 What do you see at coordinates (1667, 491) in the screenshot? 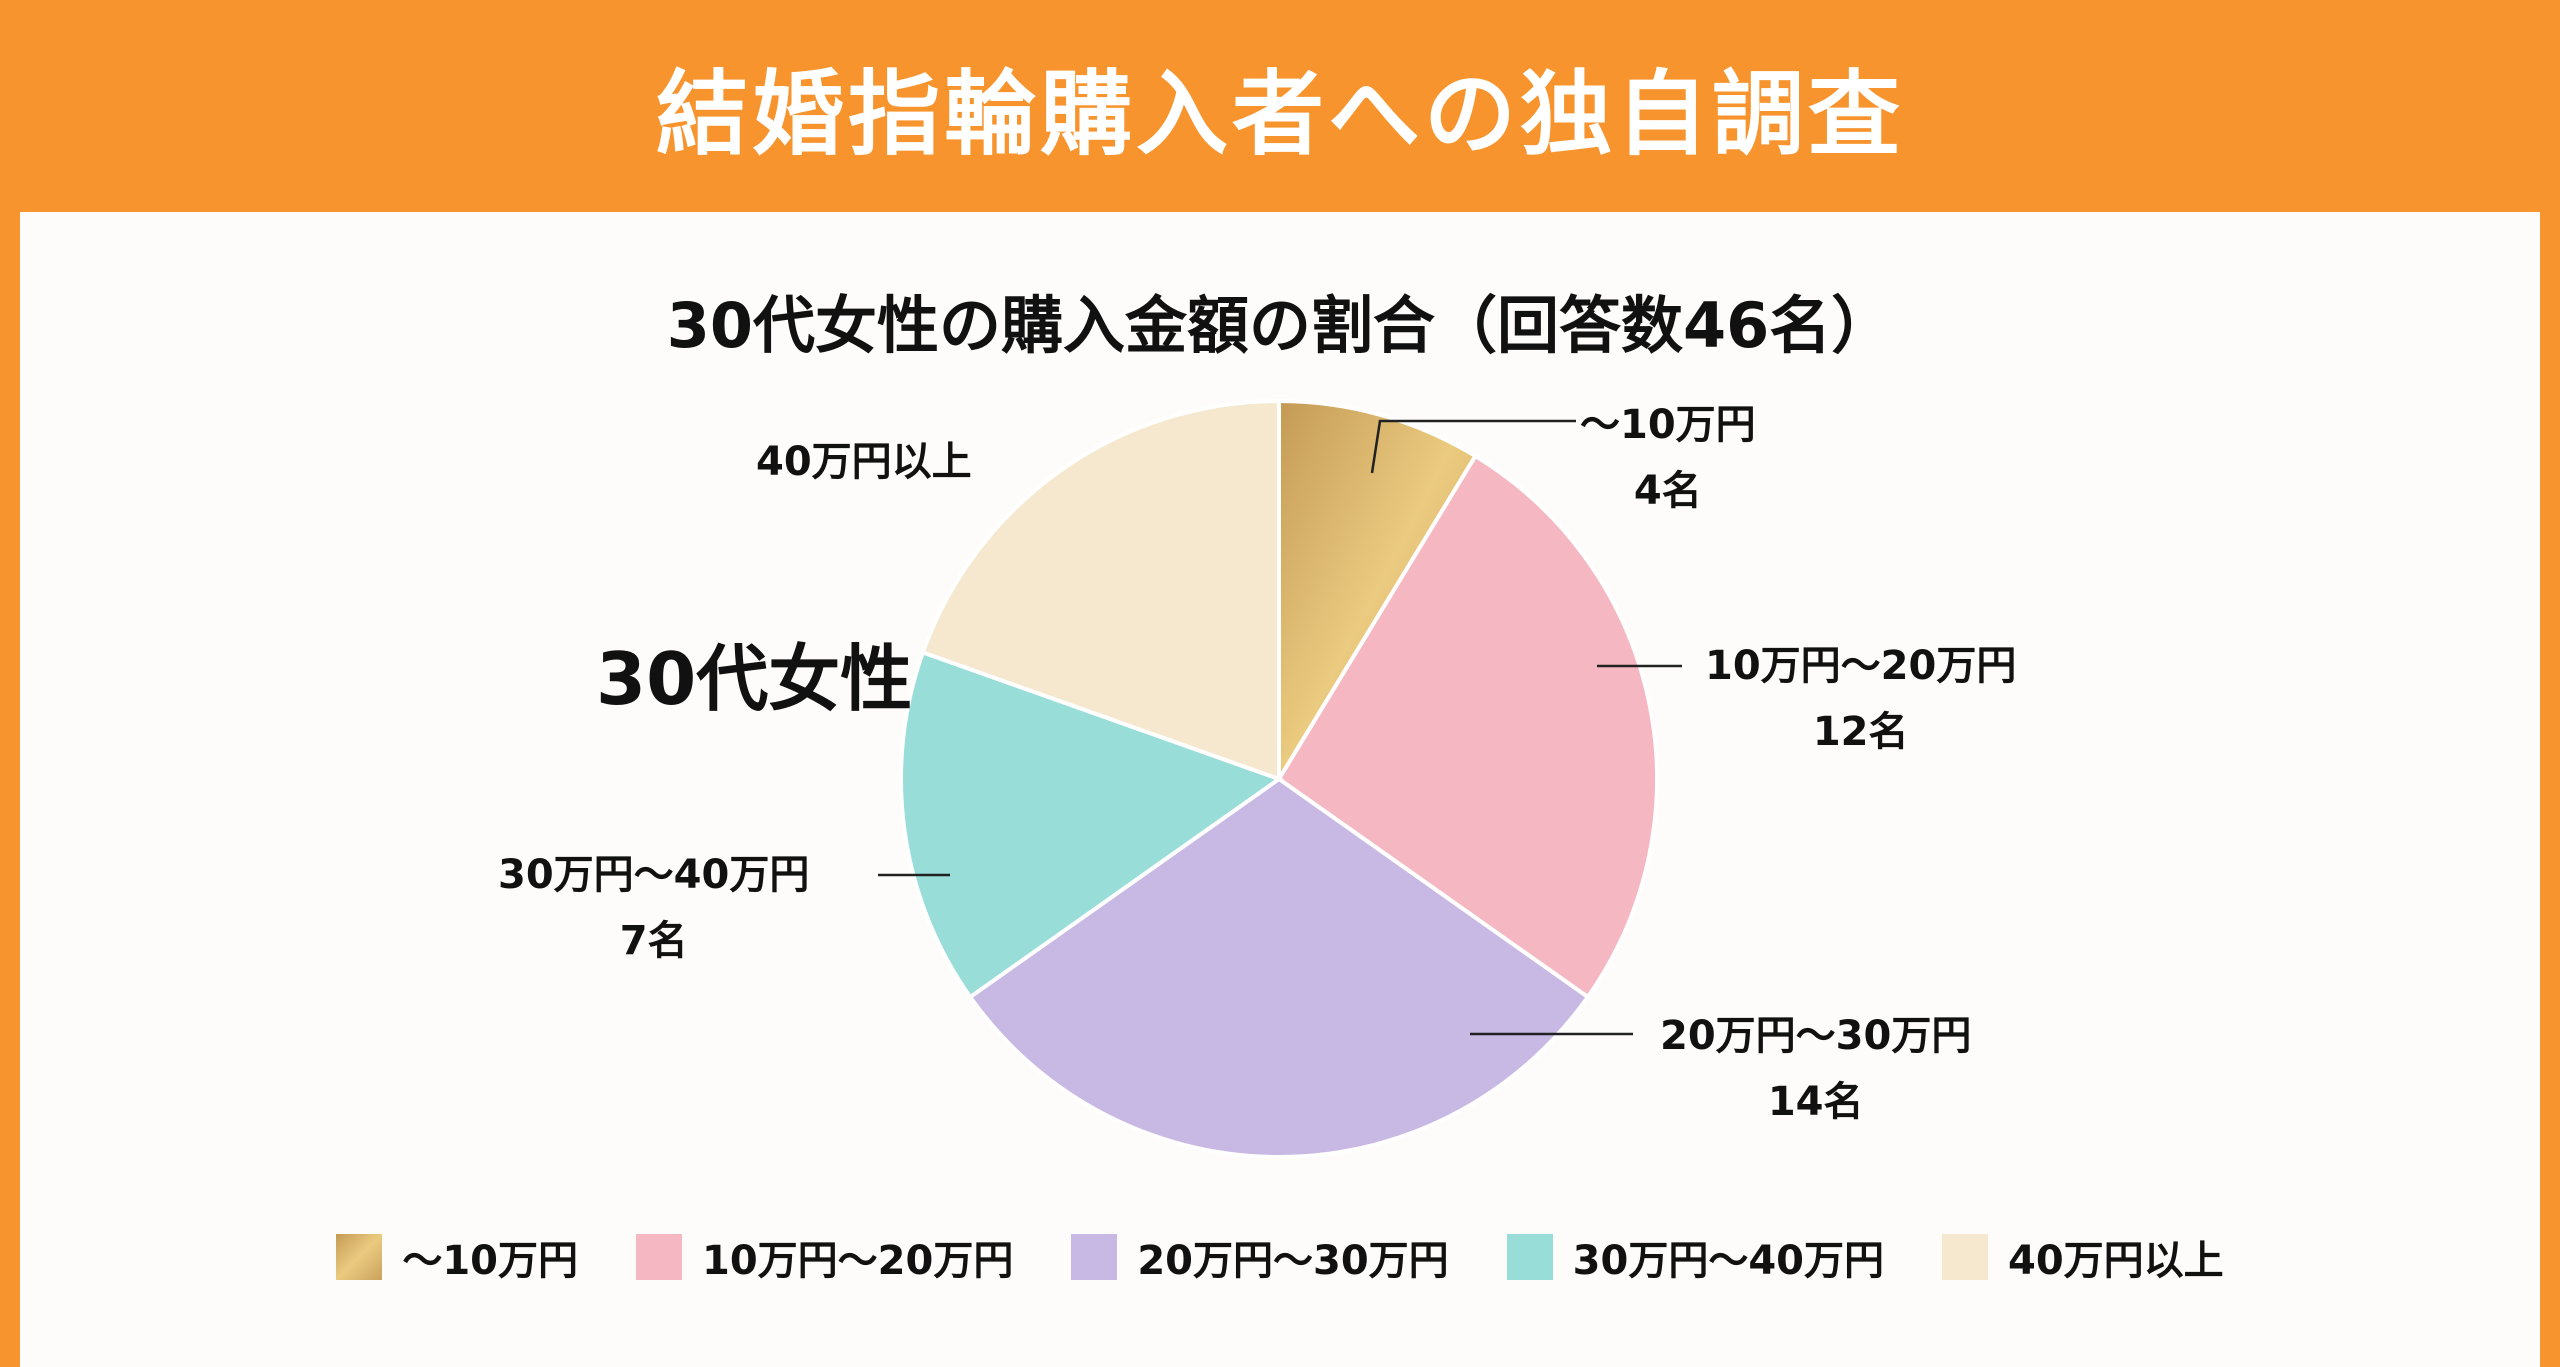
I see `slice-count: 4名` at bounding box center [1667, 491].